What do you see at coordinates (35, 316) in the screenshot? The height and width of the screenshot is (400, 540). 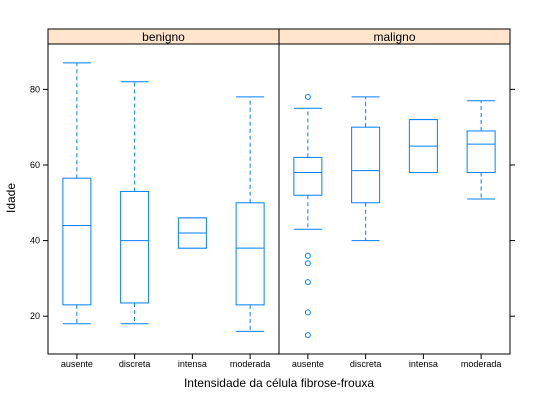 I see `y-tick-label: 20` at bounding box center [35, 316].